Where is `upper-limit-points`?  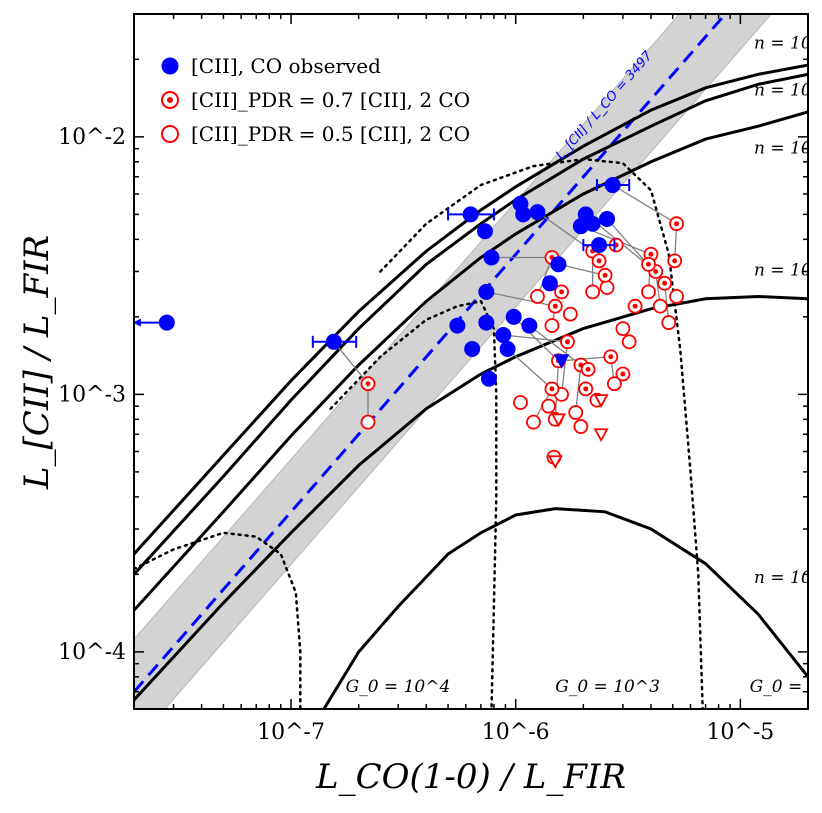 upper-limit-points is located at coordinates (578, 432).